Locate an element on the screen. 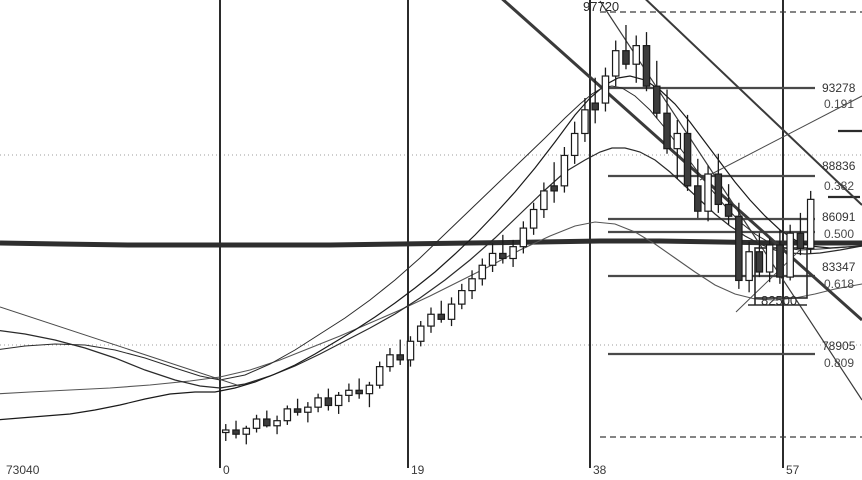 This screenshot has width=862, height=480. x-tick-label-1: 19 is located at coordinates (418, 470).